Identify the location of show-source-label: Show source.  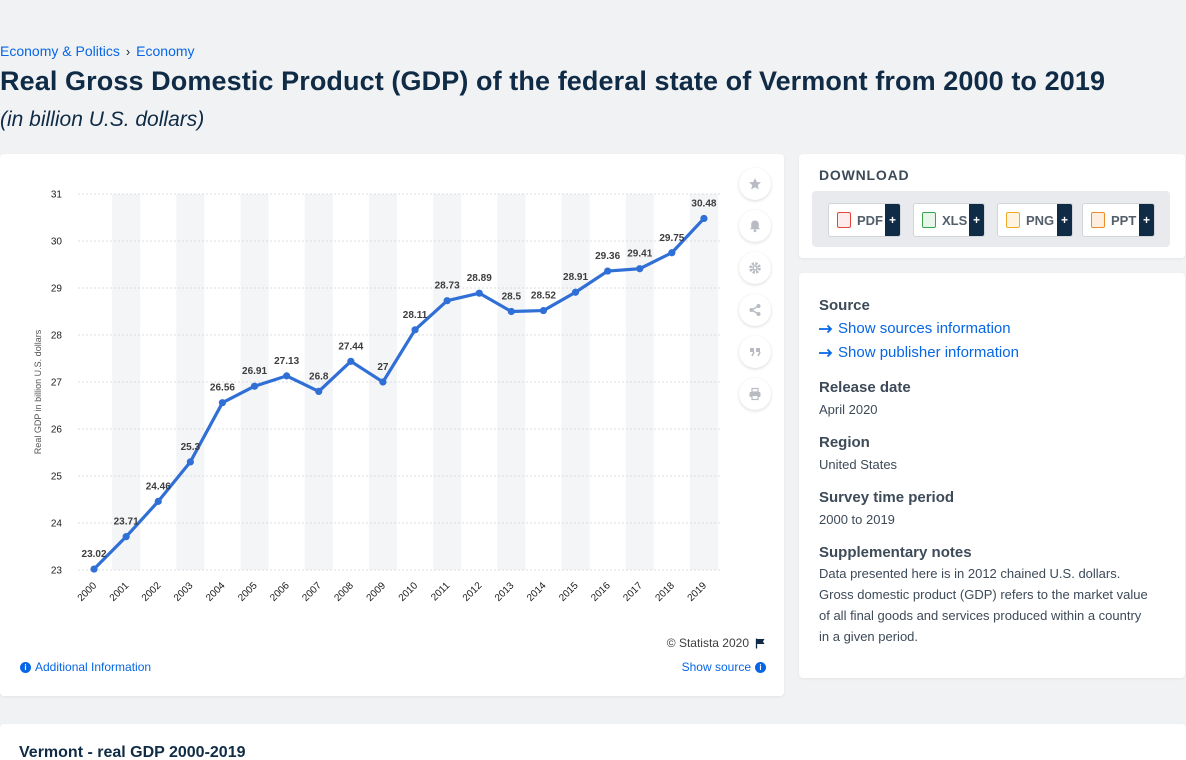
(716, 667).